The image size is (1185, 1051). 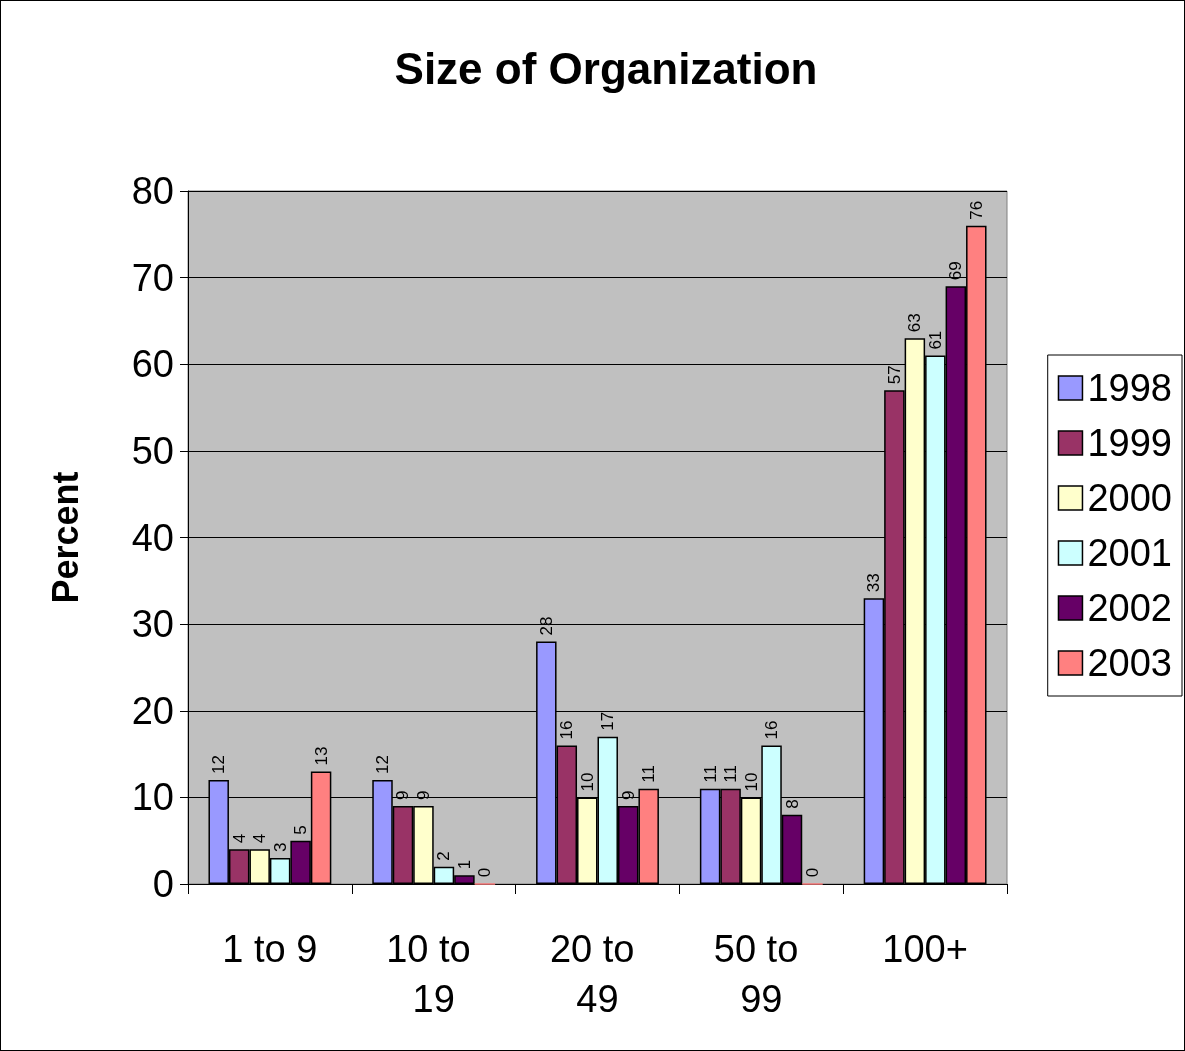 I want to click on y-tick-label: 20, so click(x=152, y=710).